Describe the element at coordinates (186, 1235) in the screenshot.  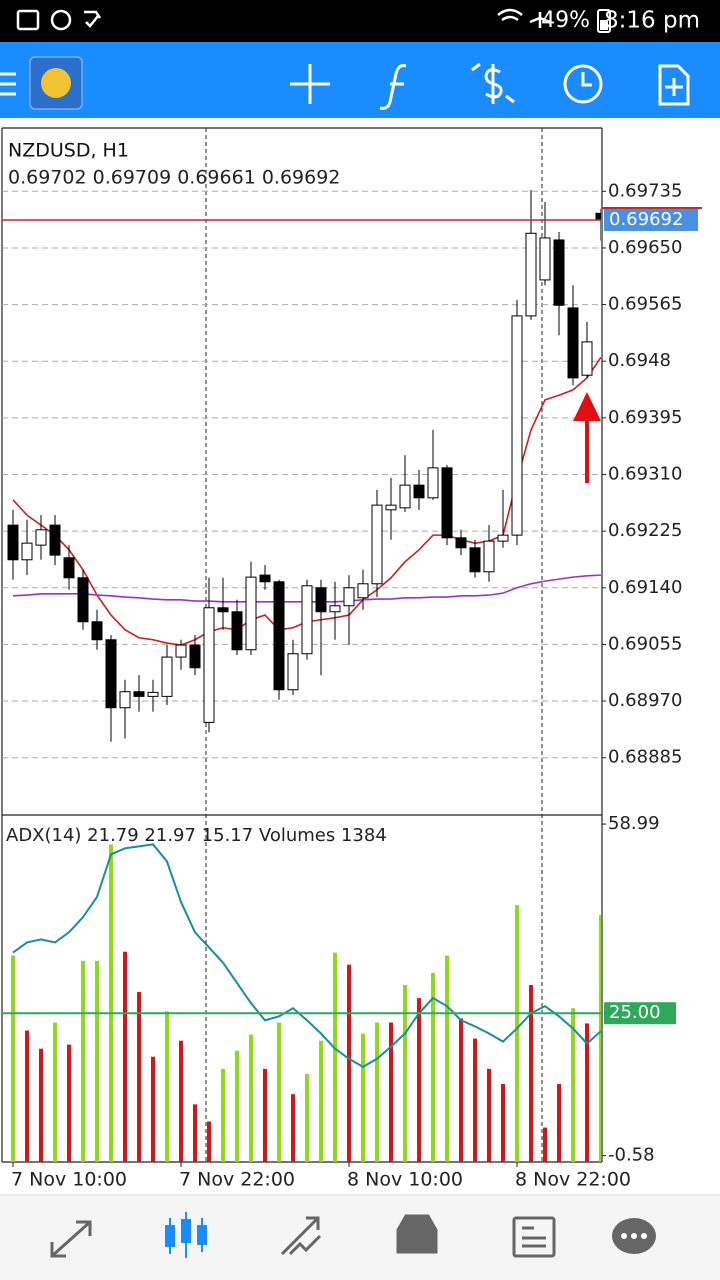
I see `chart-tab` at that location.